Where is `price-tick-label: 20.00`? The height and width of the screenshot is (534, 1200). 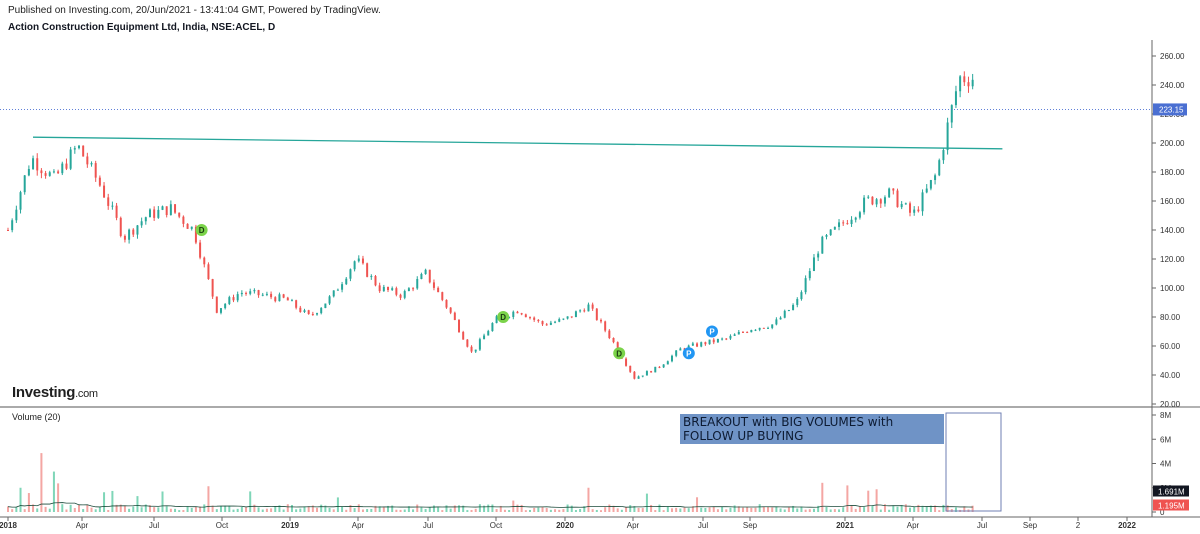
price-tick-label: 20.00 is located at coordinates (1170, 404).